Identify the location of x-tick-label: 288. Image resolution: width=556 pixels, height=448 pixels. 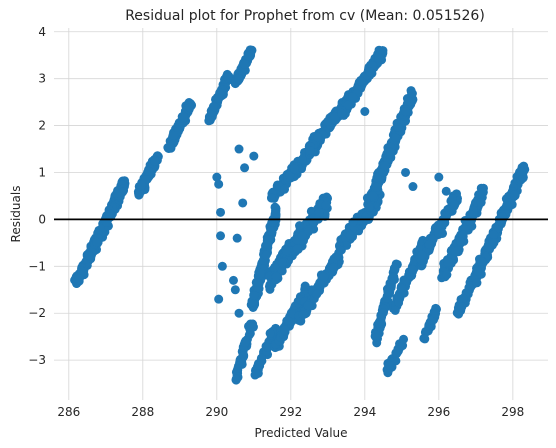
(142, 412).